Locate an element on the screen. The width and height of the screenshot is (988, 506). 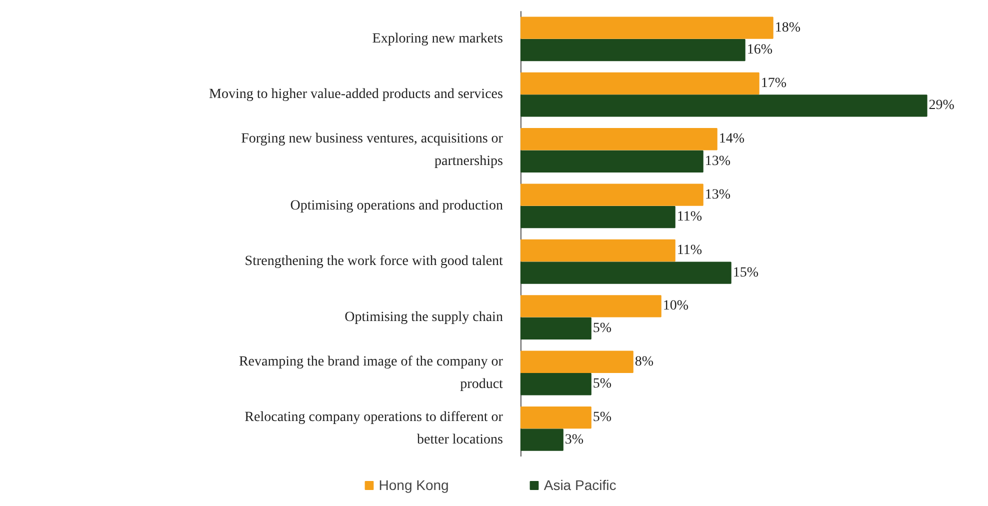
data-label: 18% is located at coordinates (787, 28).